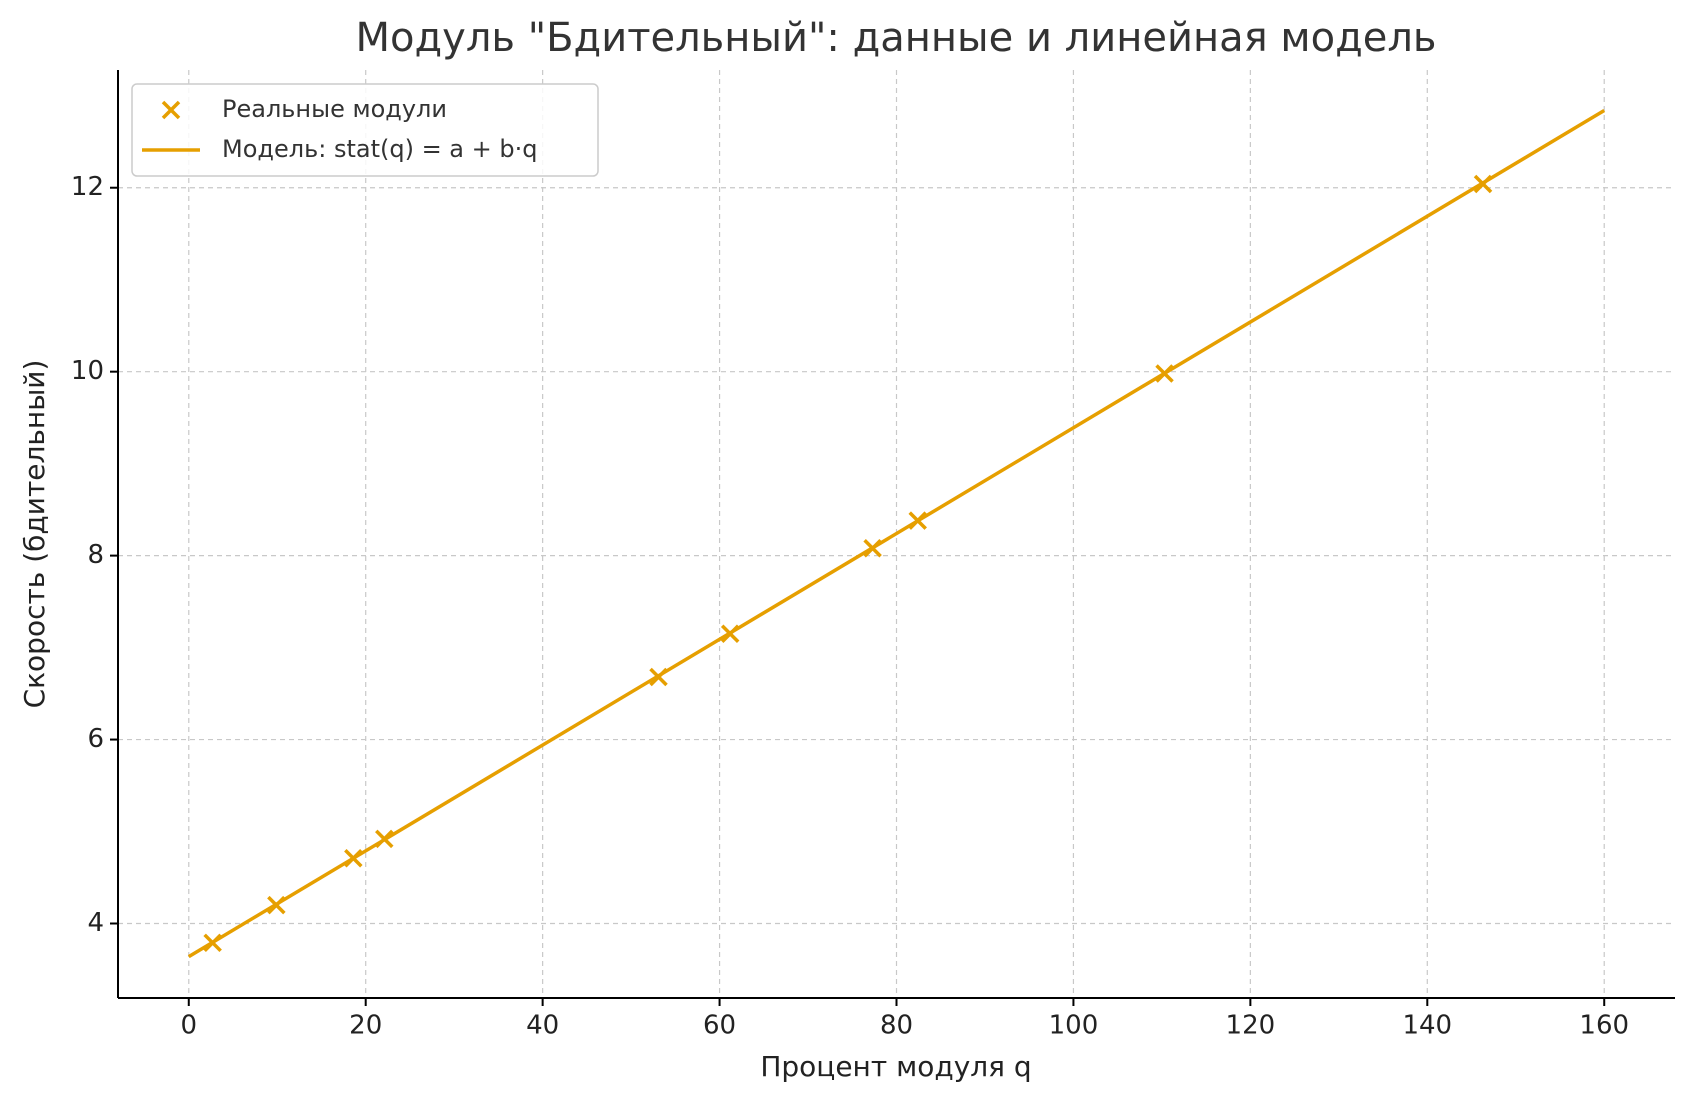  I want to click on x-tick-label: 140, so click(1427, 1026).